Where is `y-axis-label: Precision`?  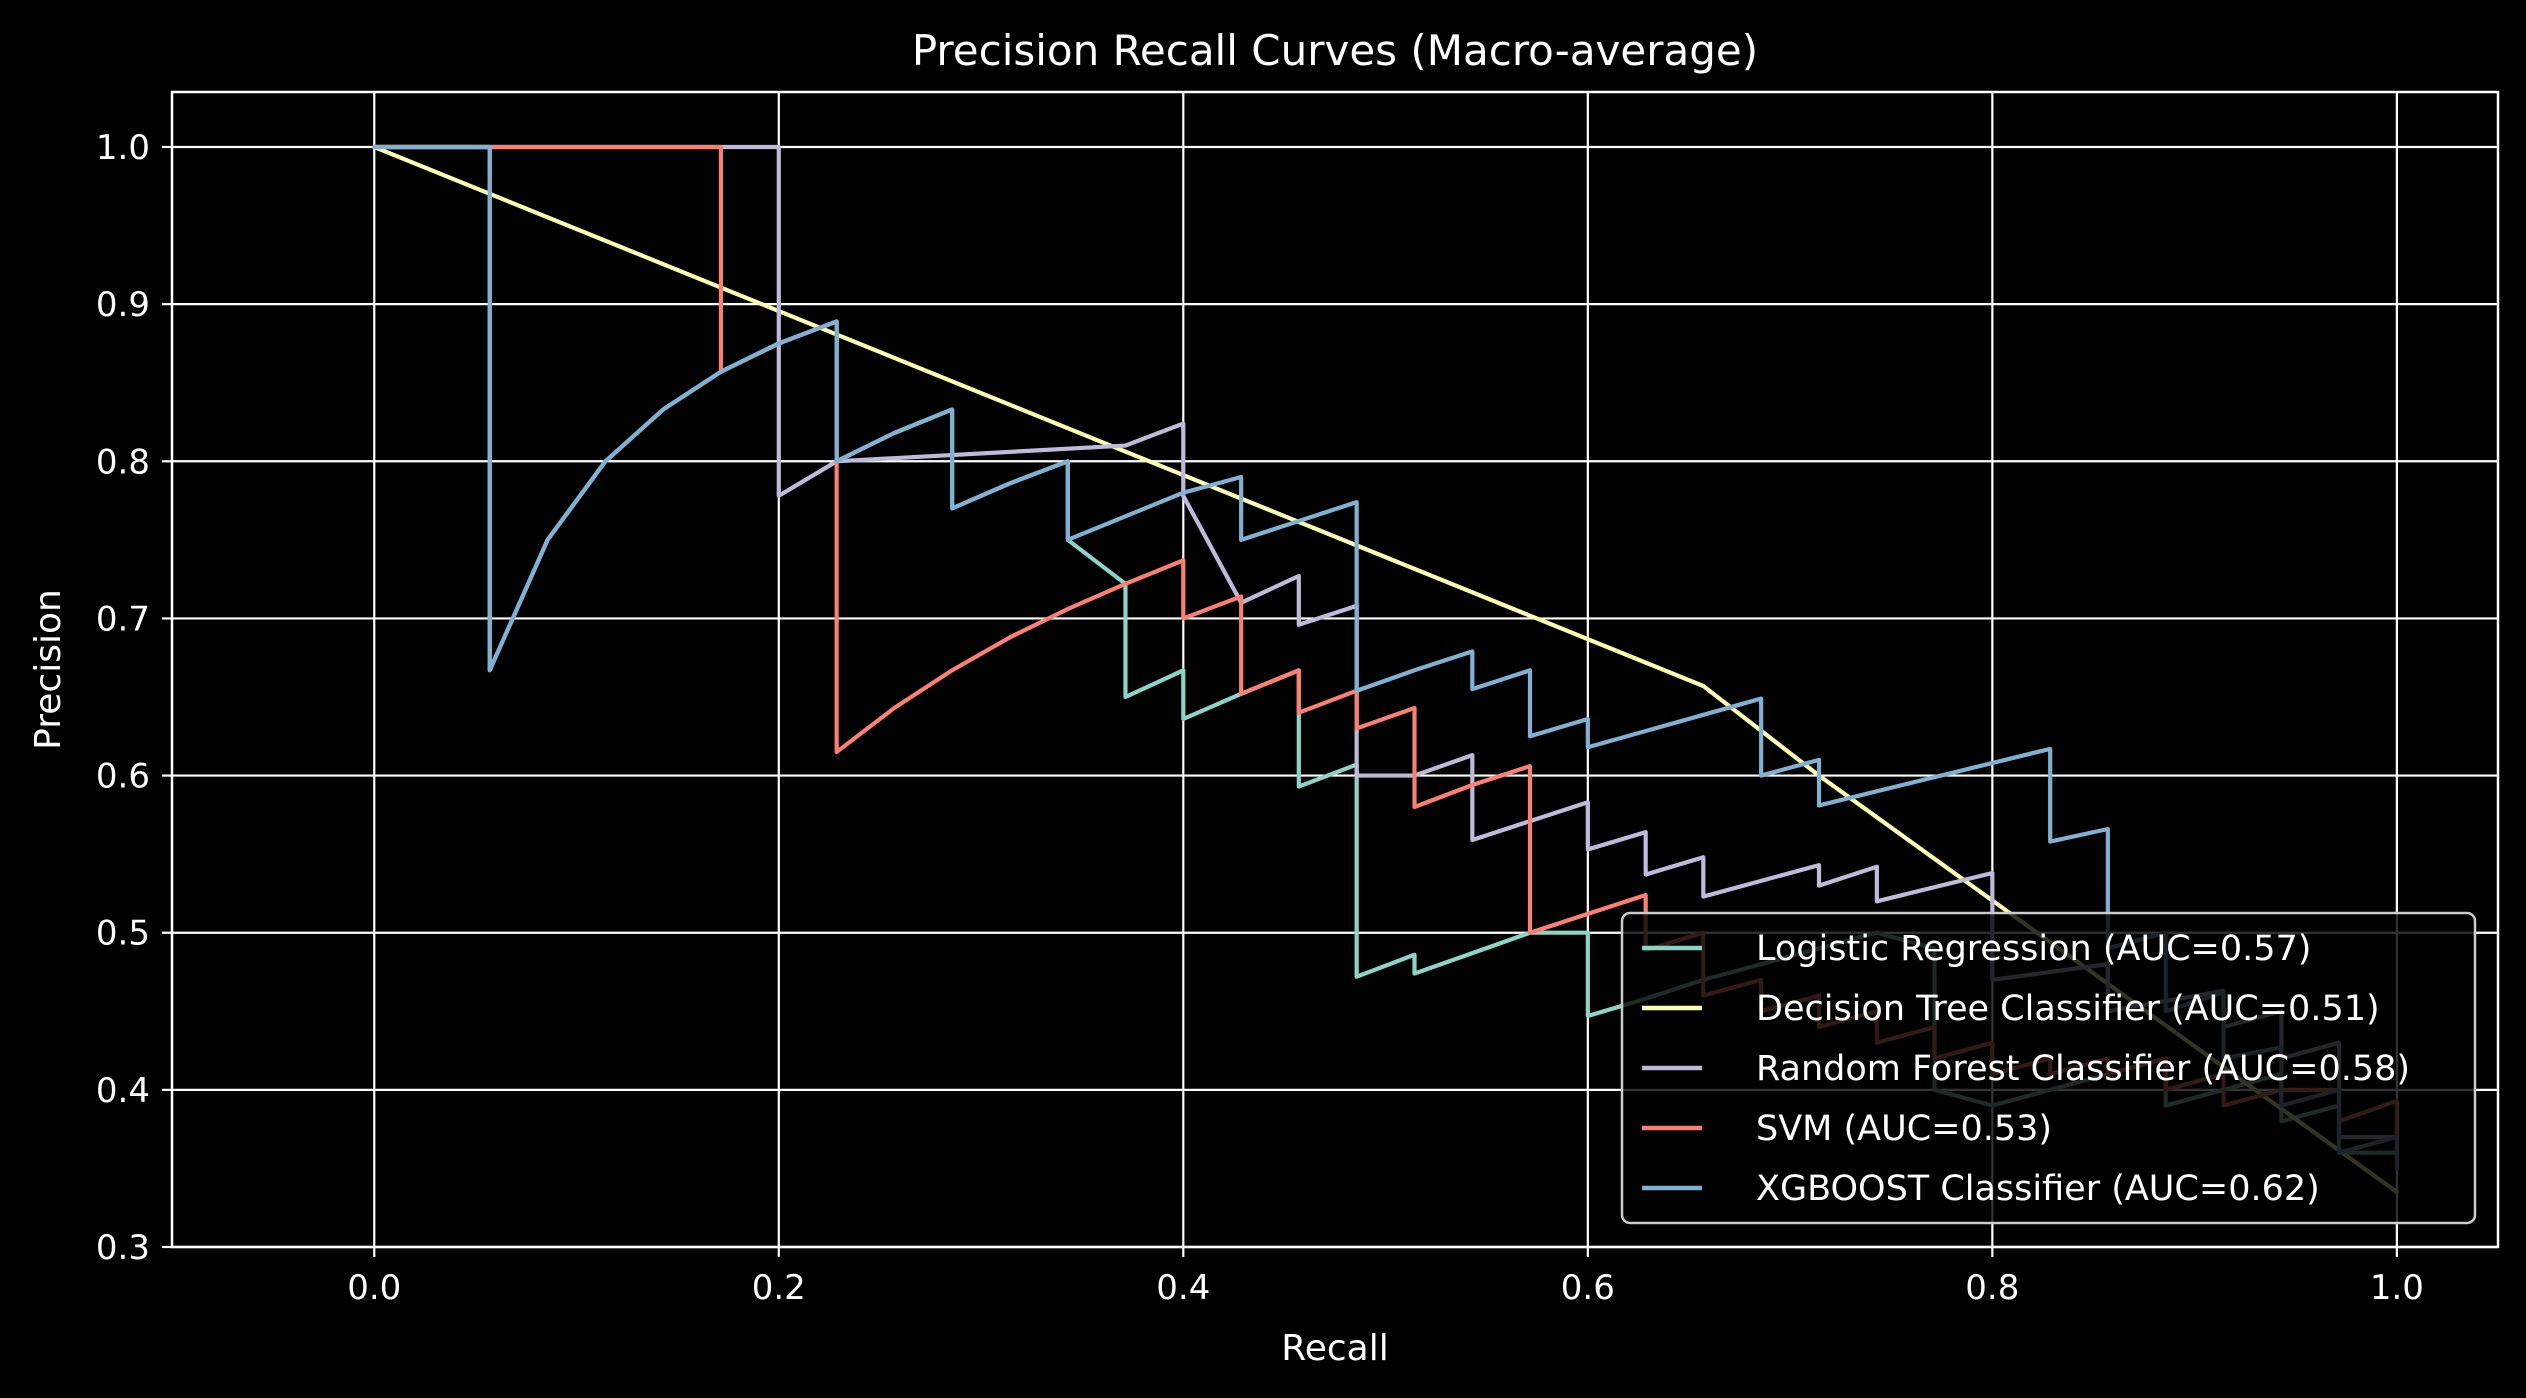 y-axis-label: Precision is located at coordinates (48, 669).